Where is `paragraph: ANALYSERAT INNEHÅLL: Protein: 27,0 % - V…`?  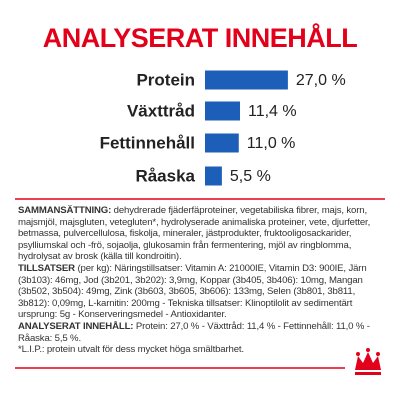 paragraph: ANALYSERAT INNEHÅLL: Protein: 27,0 % - V… is located at coordinates (201, 332).